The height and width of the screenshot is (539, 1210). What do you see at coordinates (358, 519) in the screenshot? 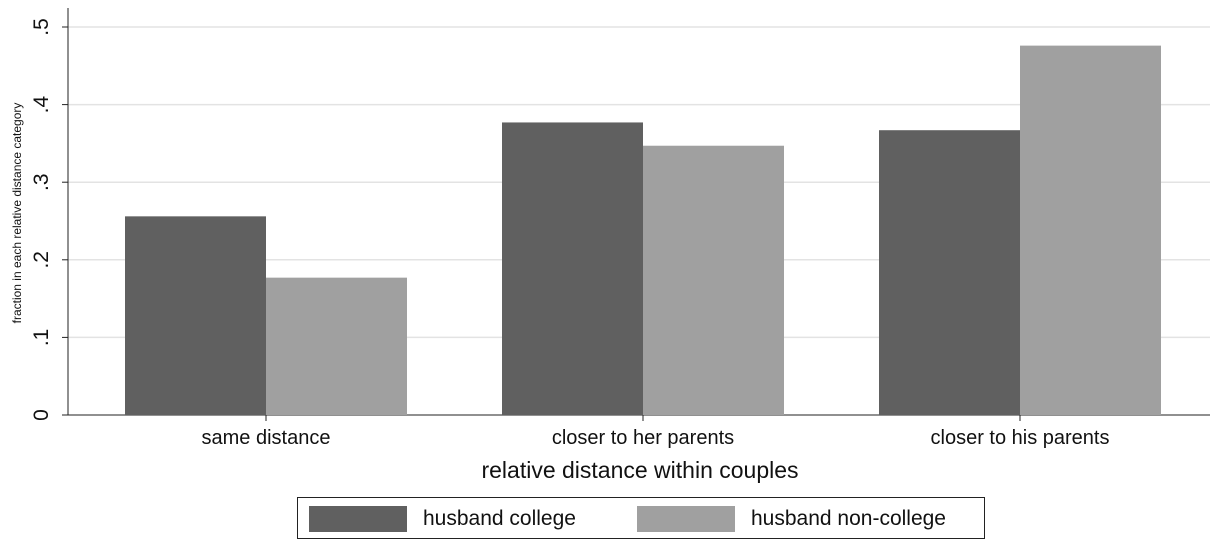
I see `legend-swatch-college` at bounding box center [358, 519].